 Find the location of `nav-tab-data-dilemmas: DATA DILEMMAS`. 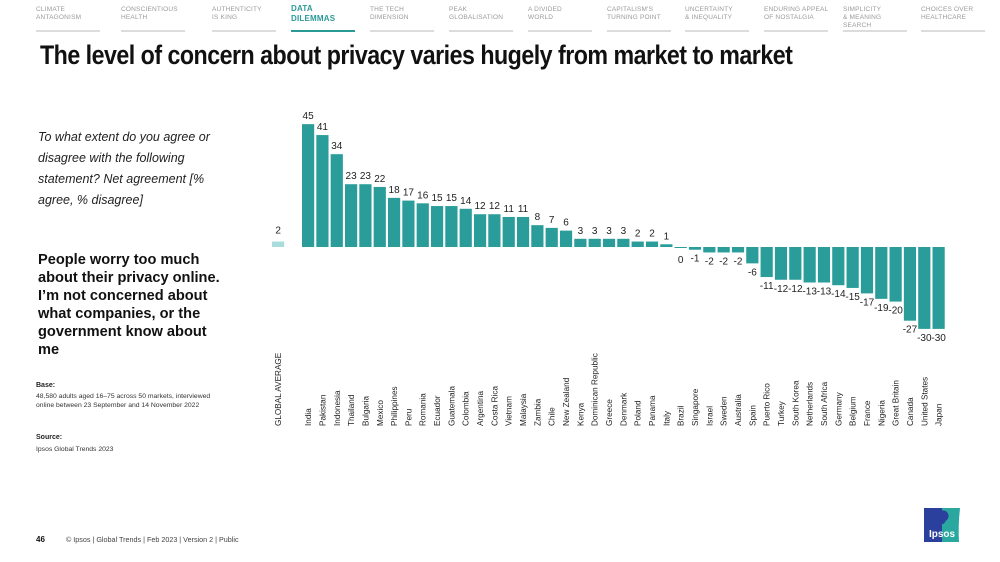

nav-tab-data-dilemmas: DATA DILEMMAS is located at coordinates (324, 18).